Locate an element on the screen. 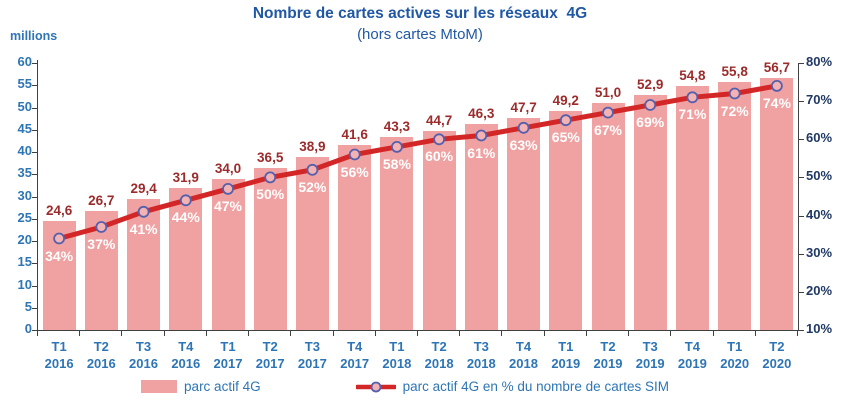  x-axis-category-label: T1 2018 is located at coordinates (397, 355).